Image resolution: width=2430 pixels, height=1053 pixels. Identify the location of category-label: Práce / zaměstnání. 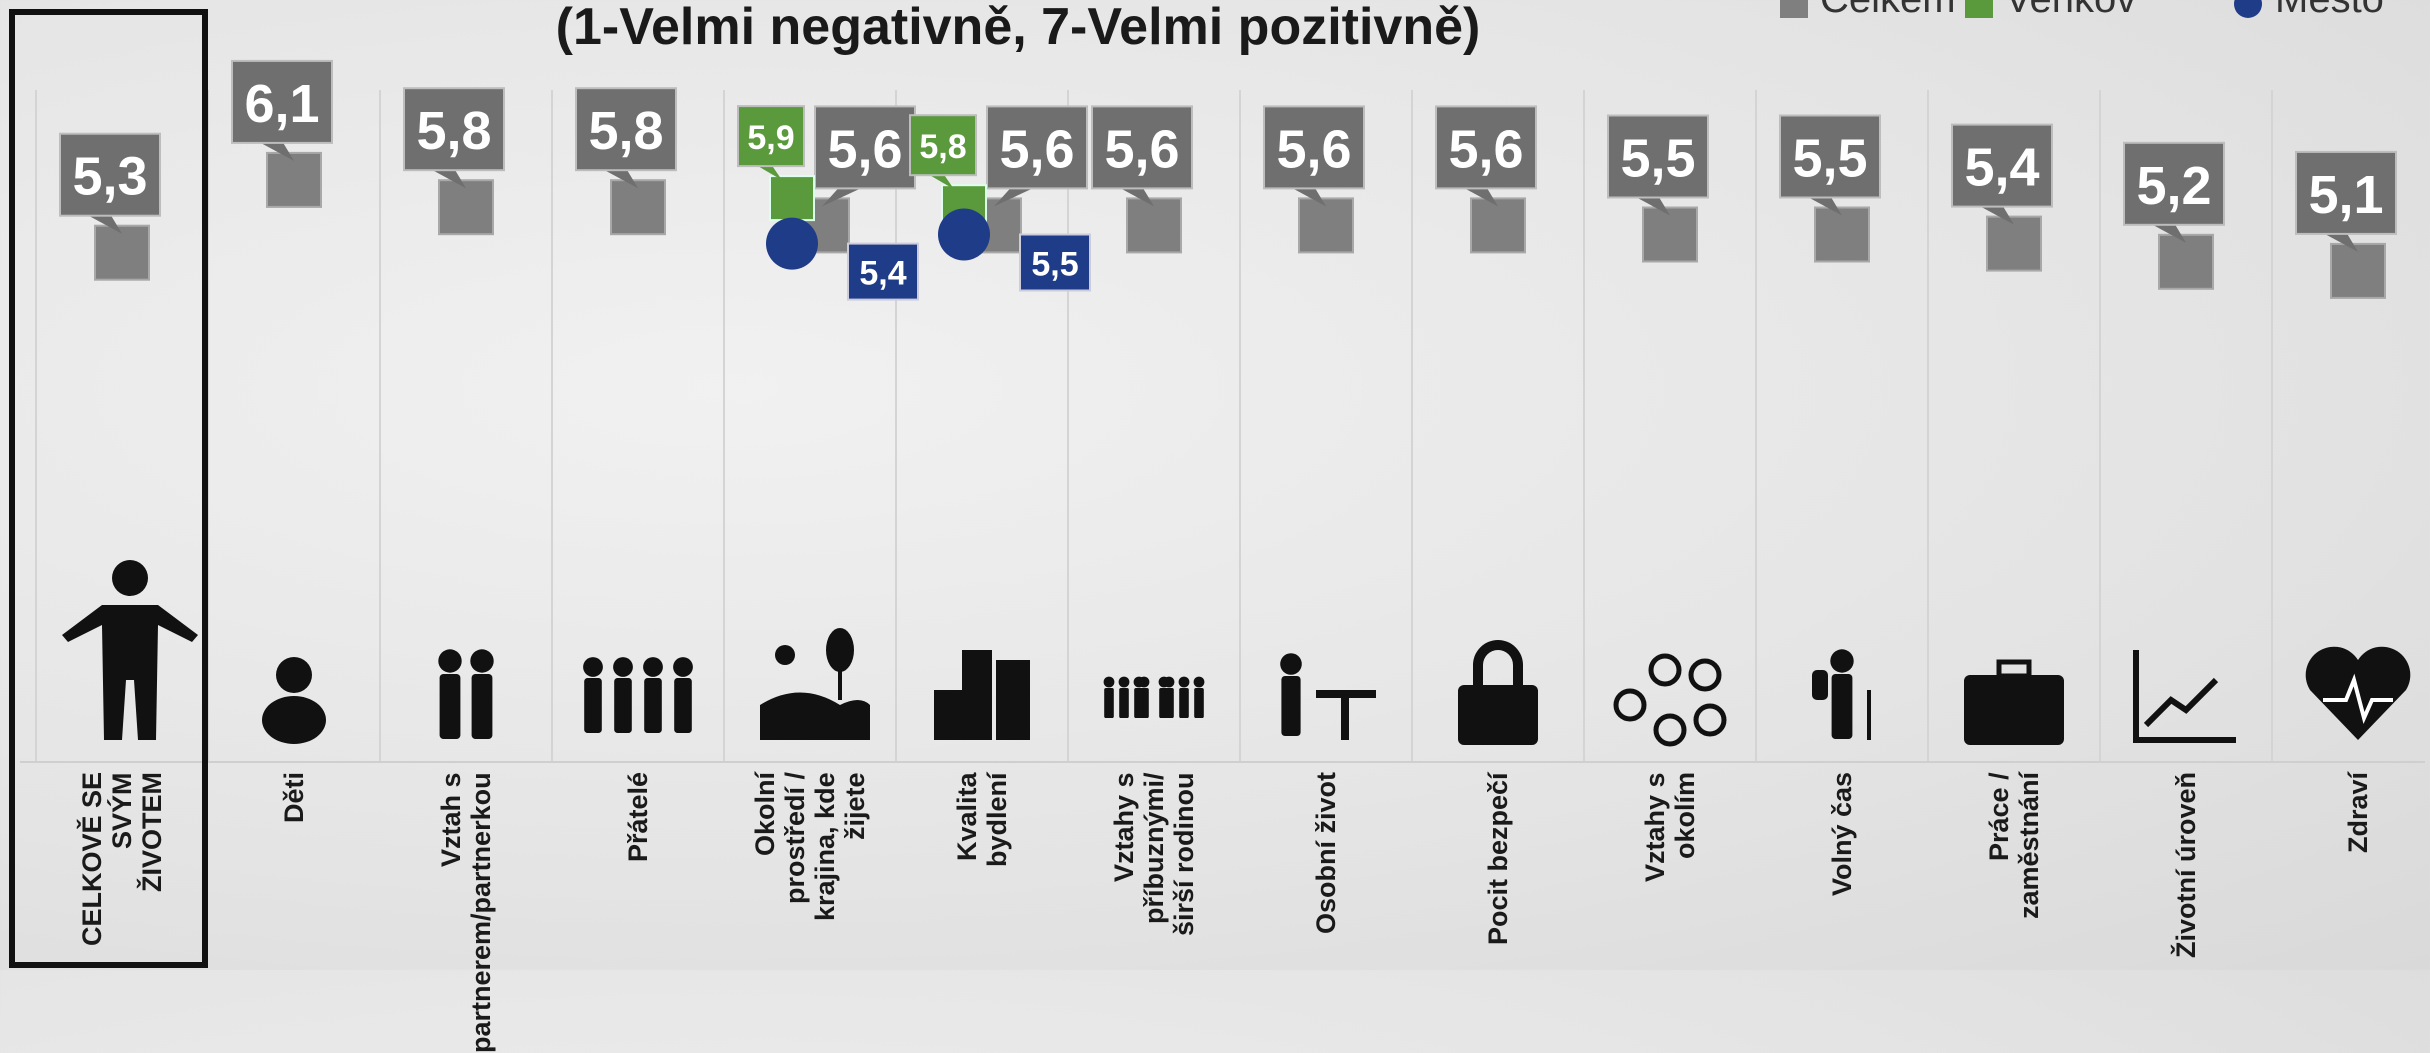
(2014, 846).